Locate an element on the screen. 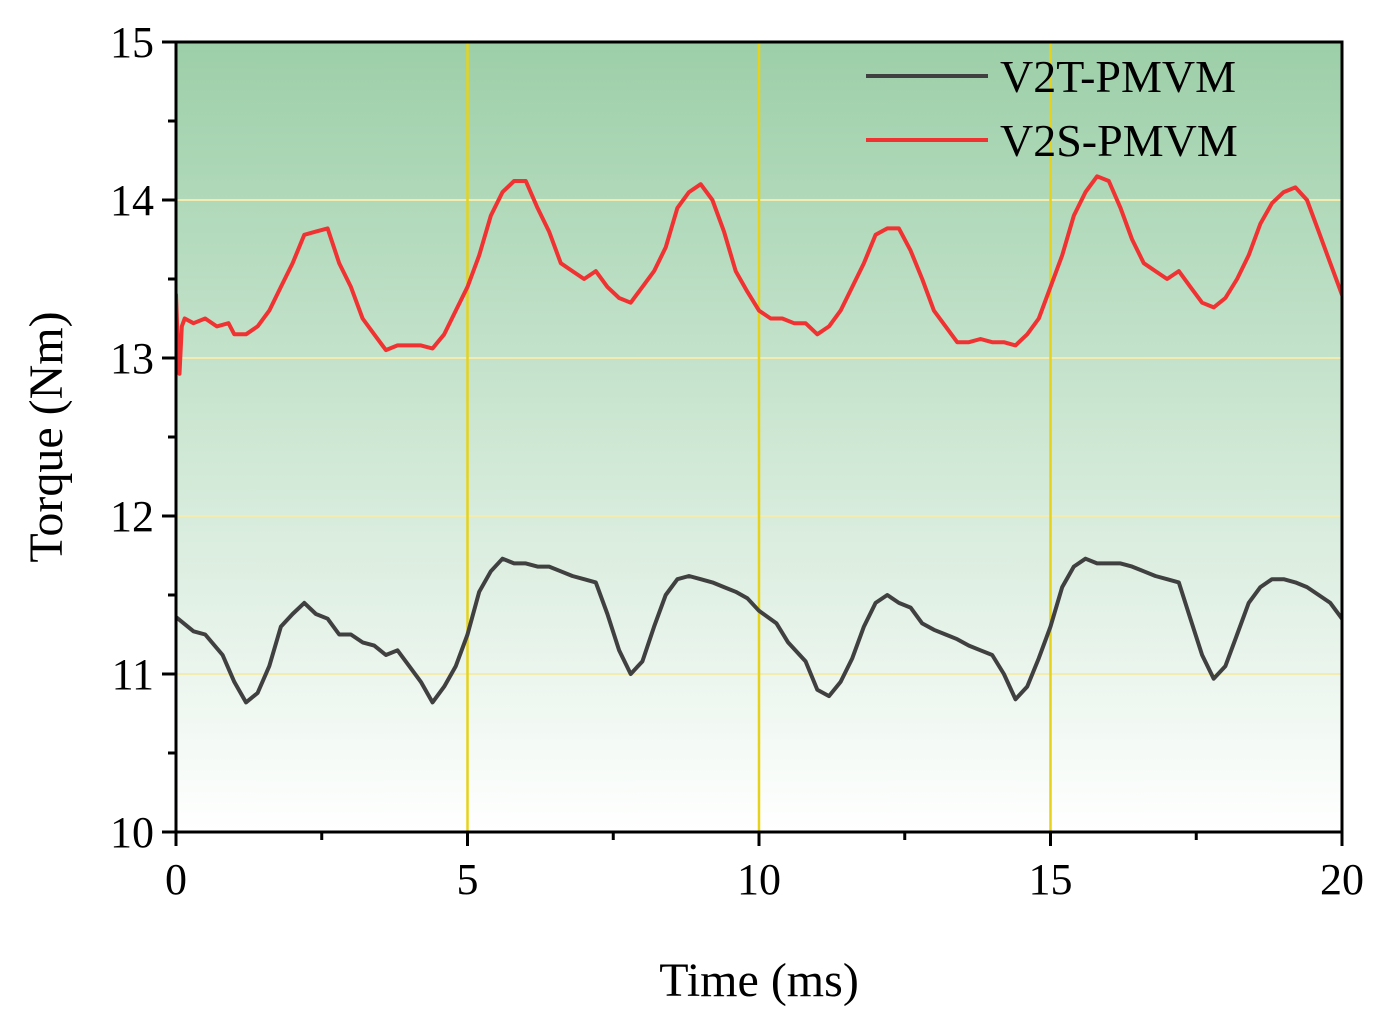 The width and height of the screenshot is (1389, 1030). y-tick-label-12: 12 is located at coordinates (132, 516).